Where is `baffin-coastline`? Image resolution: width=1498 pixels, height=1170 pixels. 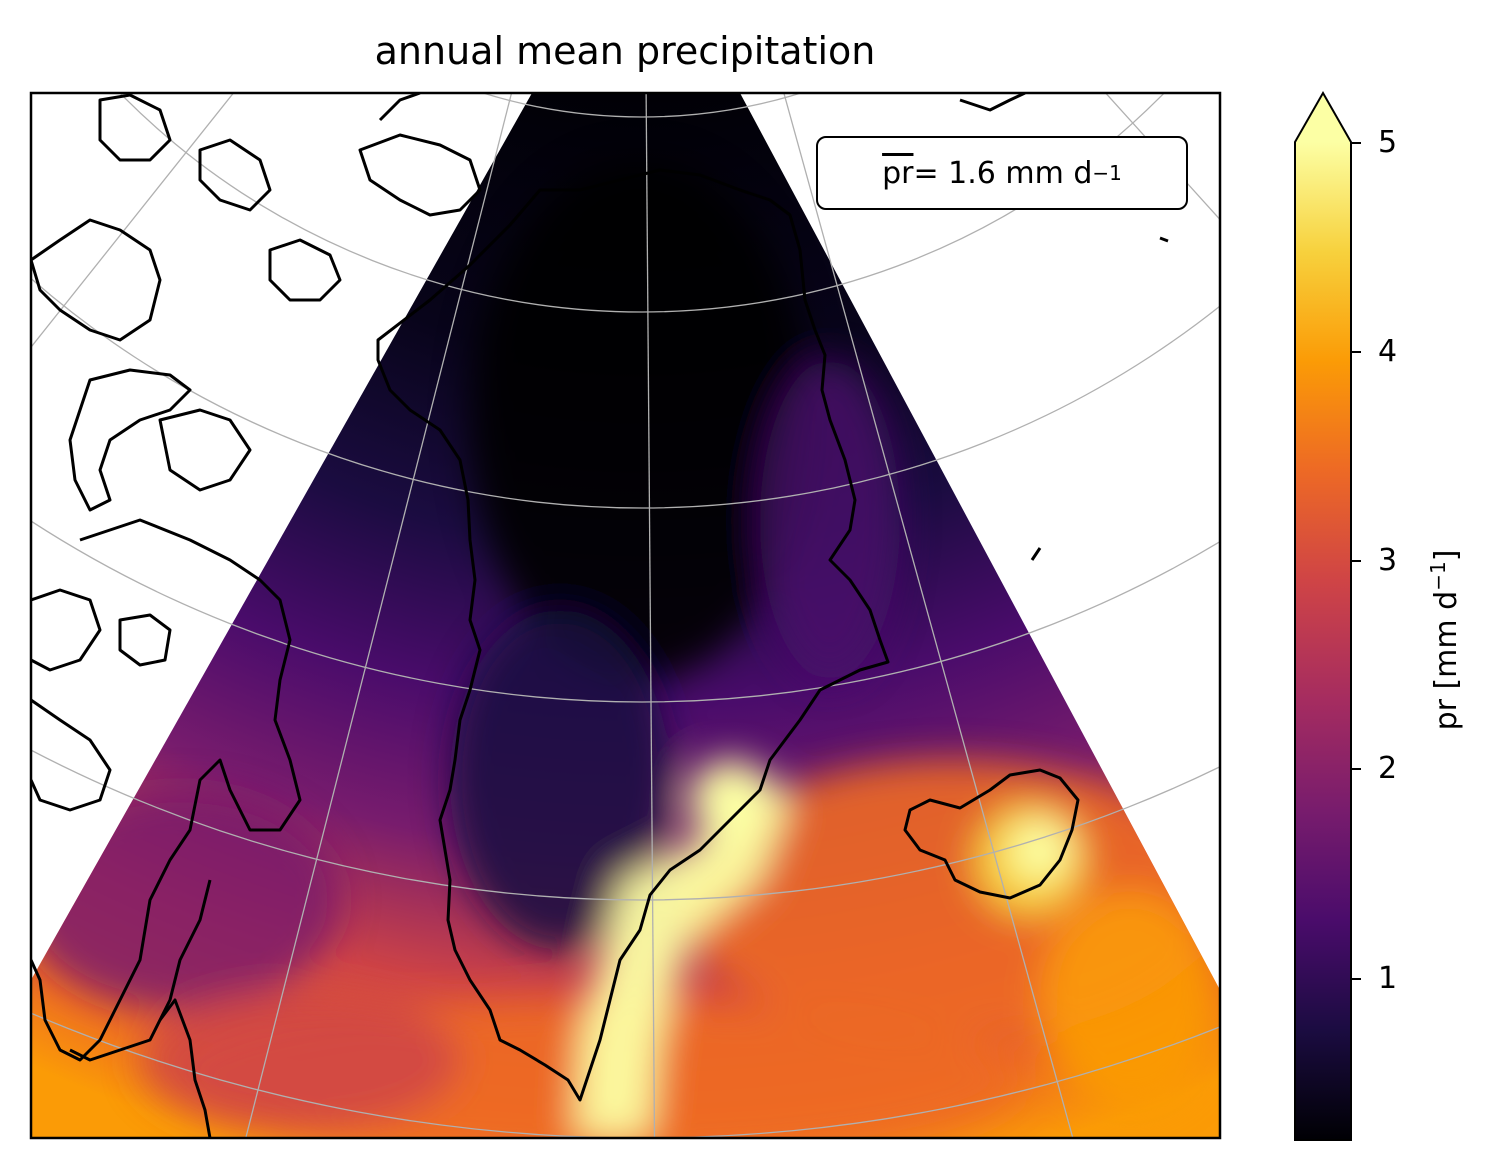
baffin-coastline is located at coordinates (166, 790).